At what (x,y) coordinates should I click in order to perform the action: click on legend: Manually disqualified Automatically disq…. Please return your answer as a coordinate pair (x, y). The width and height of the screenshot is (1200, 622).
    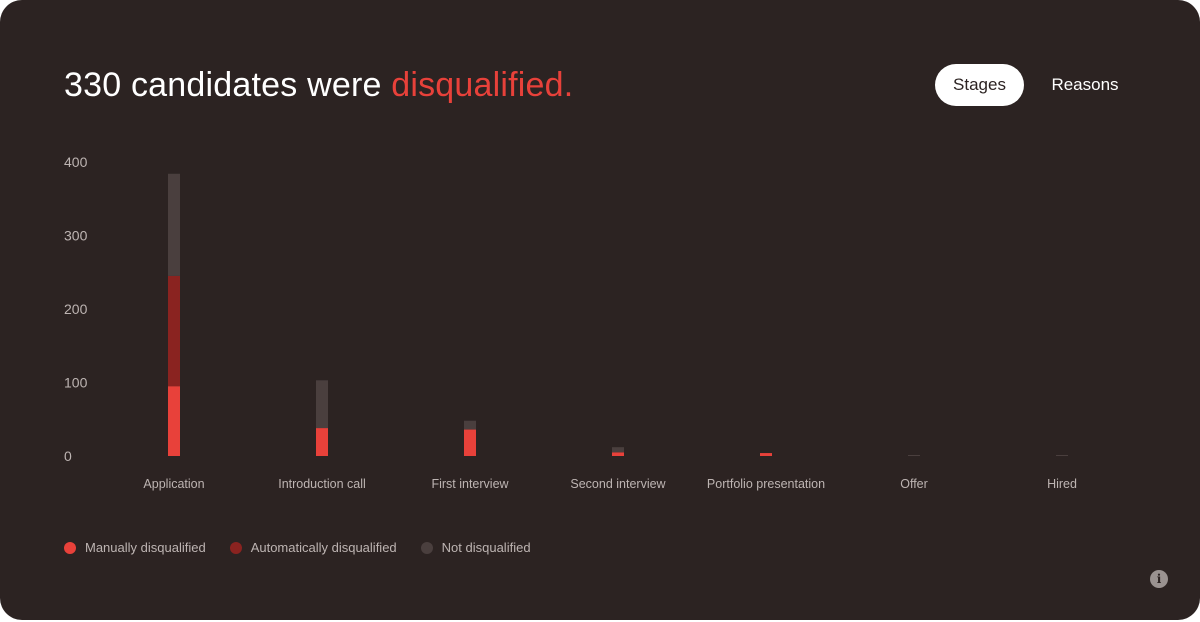
    Looking at the image, I should click on (309, 547).